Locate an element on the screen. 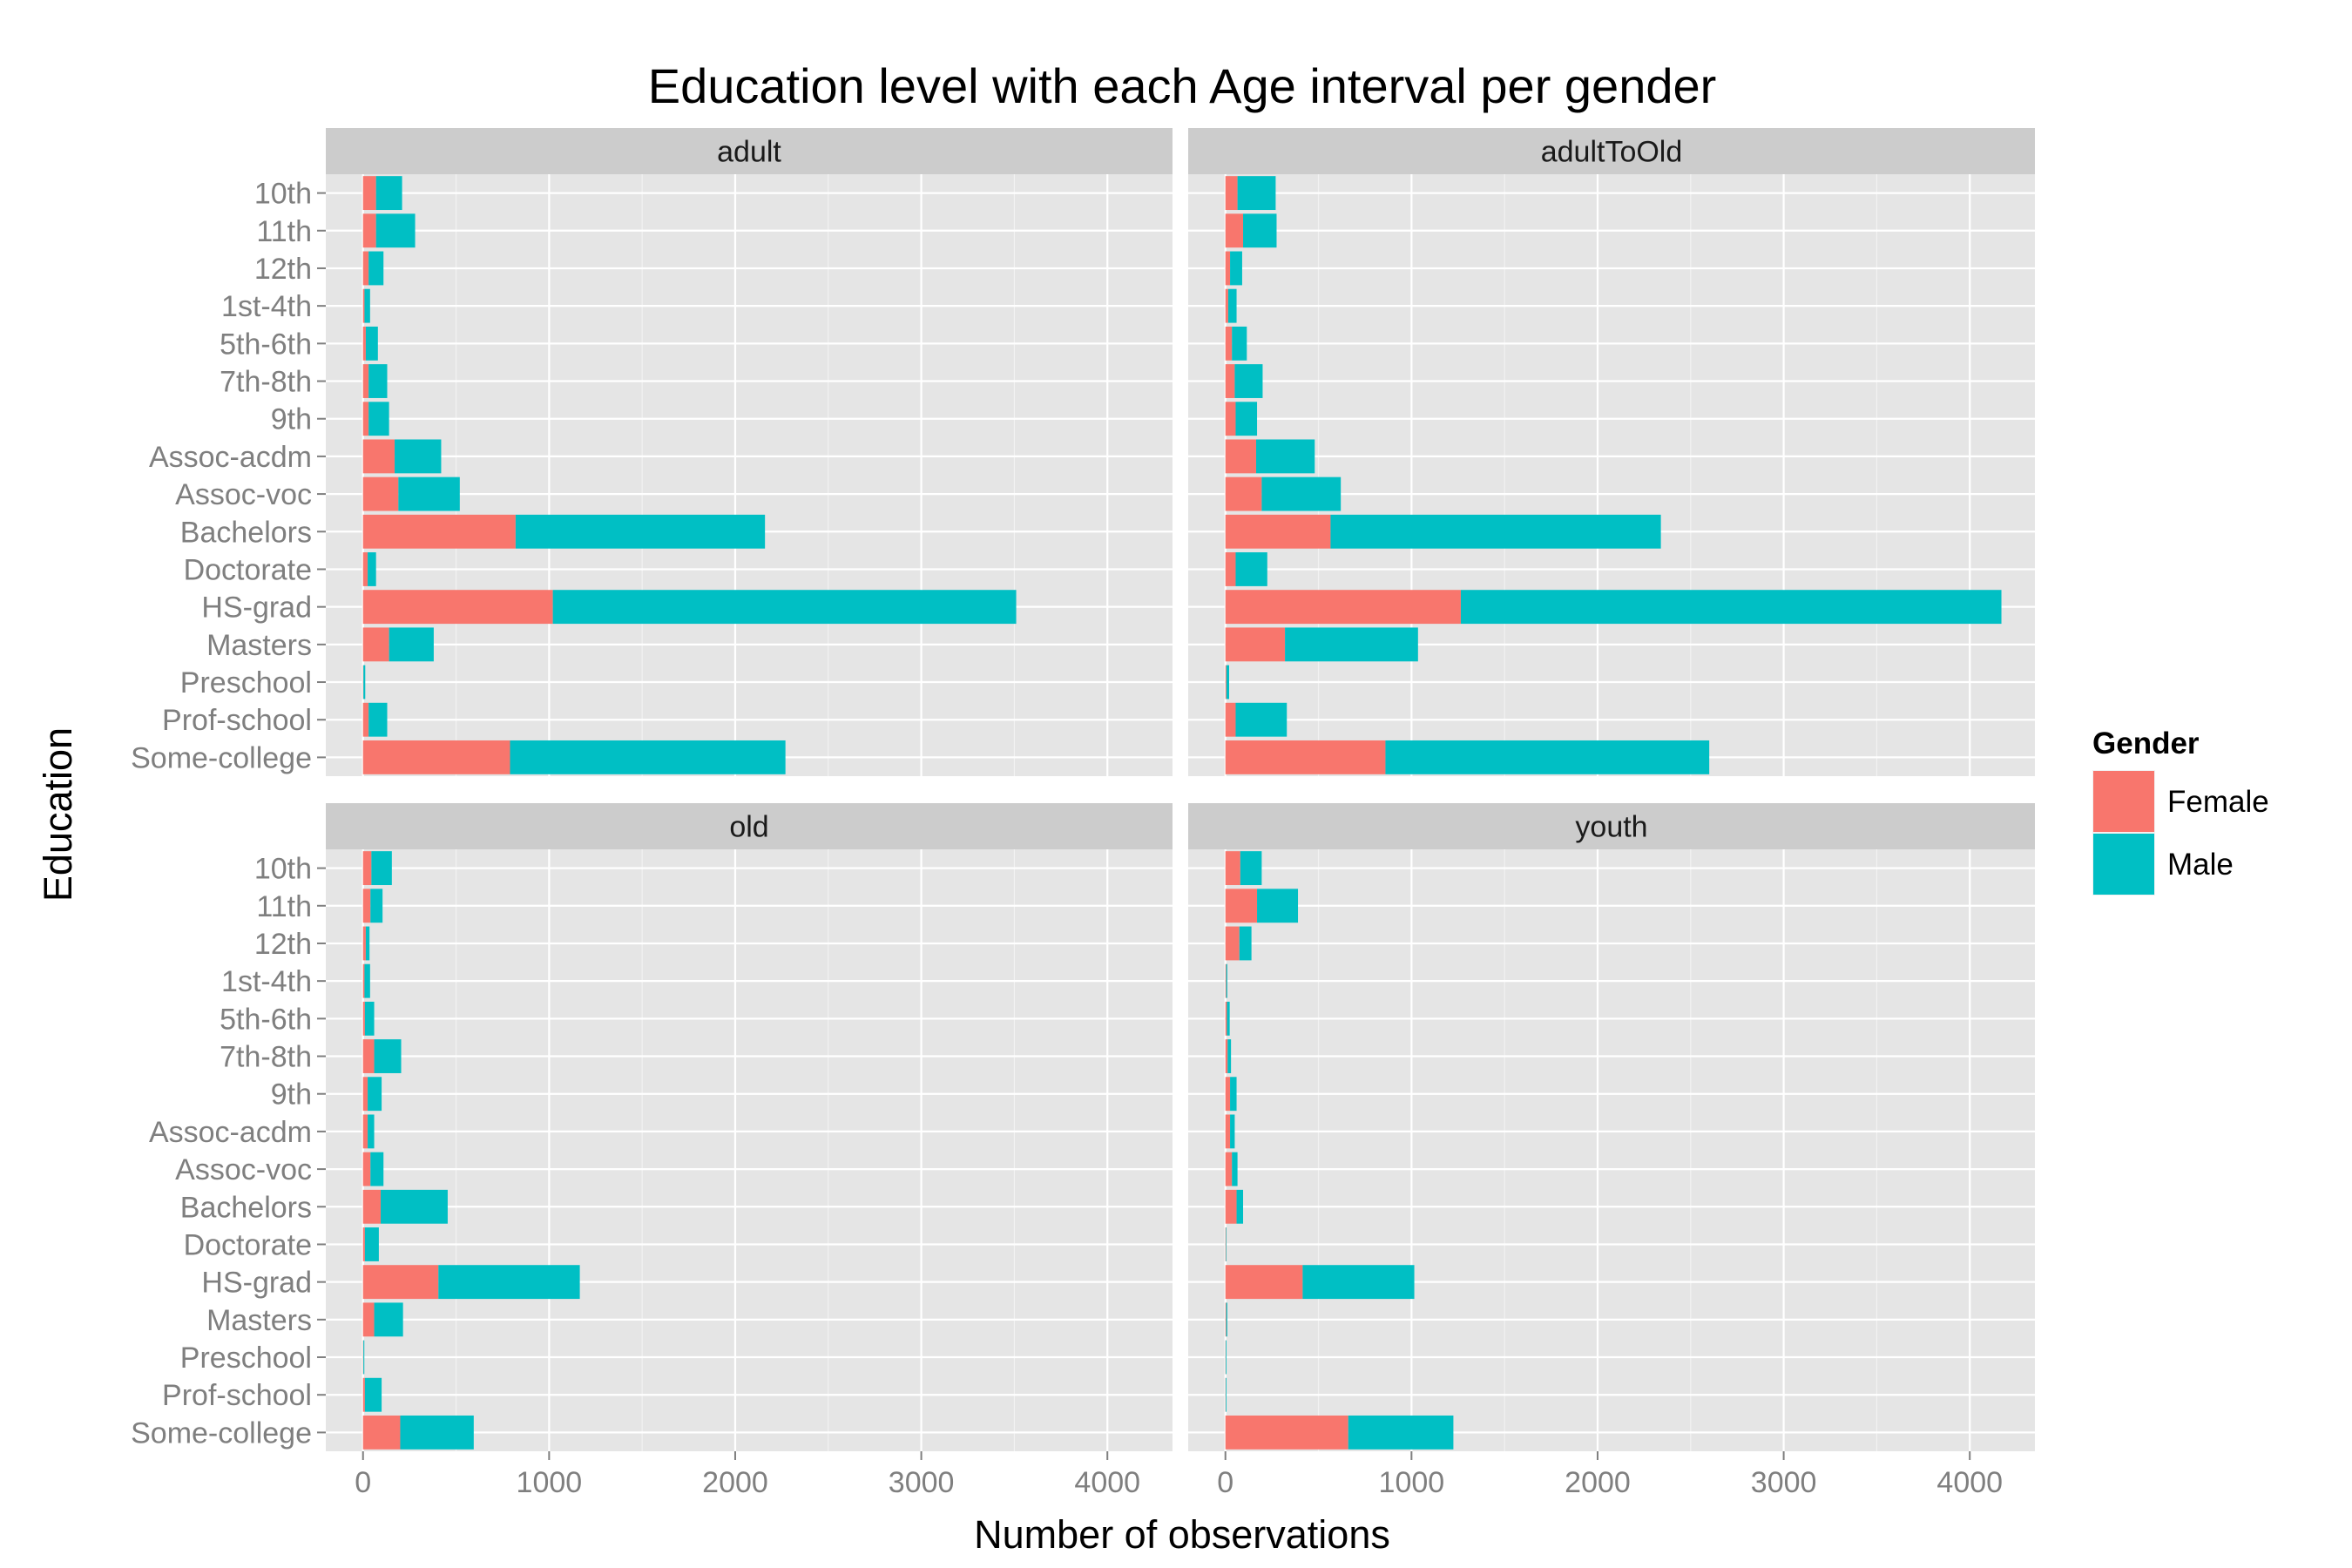 This screenshot has height=1568, width=2352. legend-swatch-female is located at coordinates (2123, 801).